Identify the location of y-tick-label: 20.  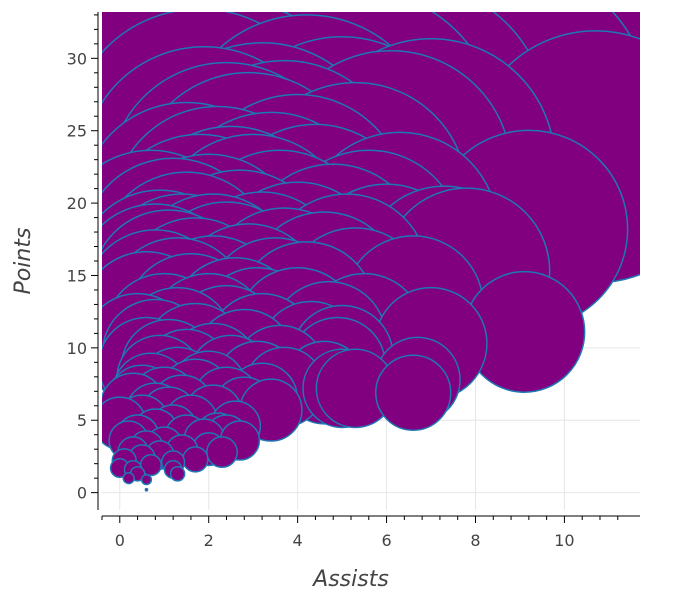
(77, 203).